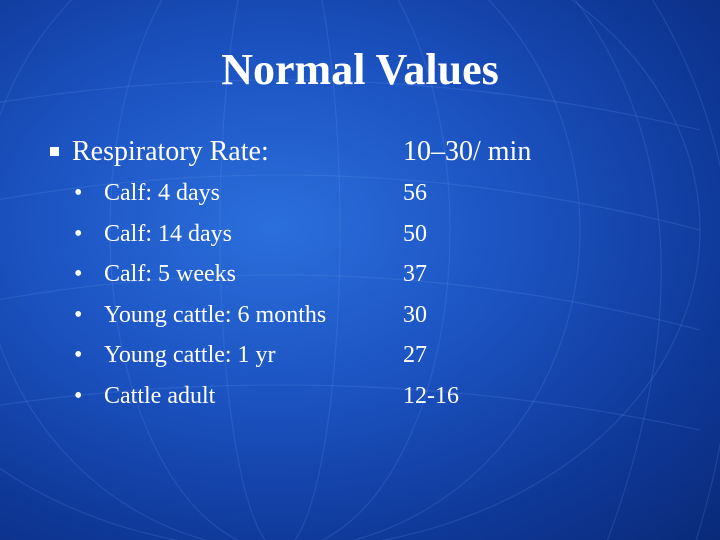 This screenshot has width=720, height=540. I want to click on item-value: 56, so click(415, 193).